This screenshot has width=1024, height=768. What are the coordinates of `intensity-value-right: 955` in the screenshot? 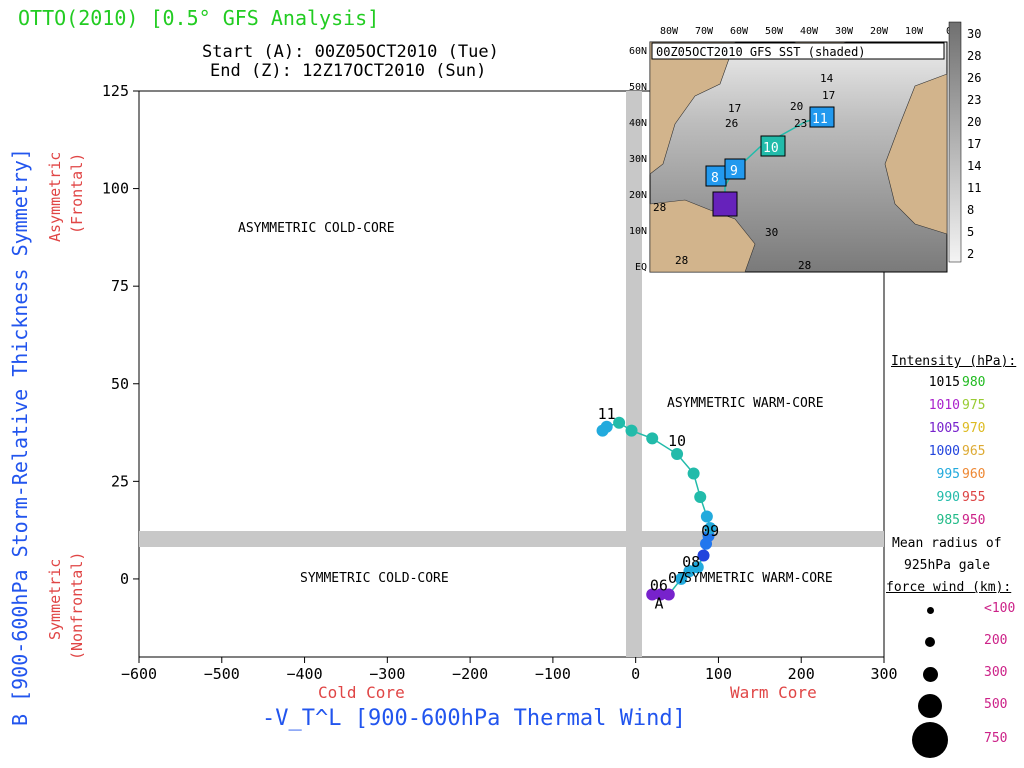 It's located at (974, 497).